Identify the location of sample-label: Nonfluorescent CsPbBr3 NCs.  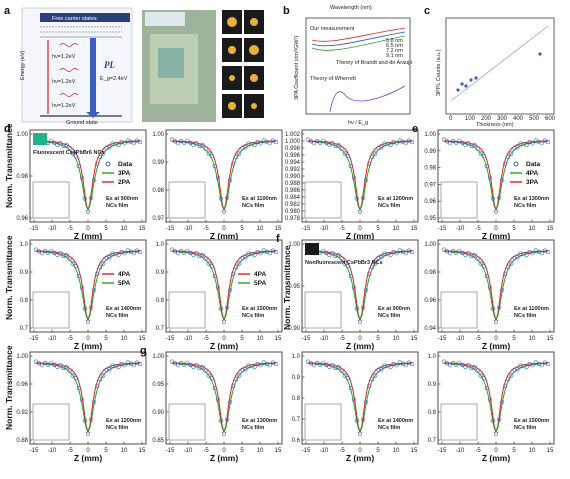
(344, 263).